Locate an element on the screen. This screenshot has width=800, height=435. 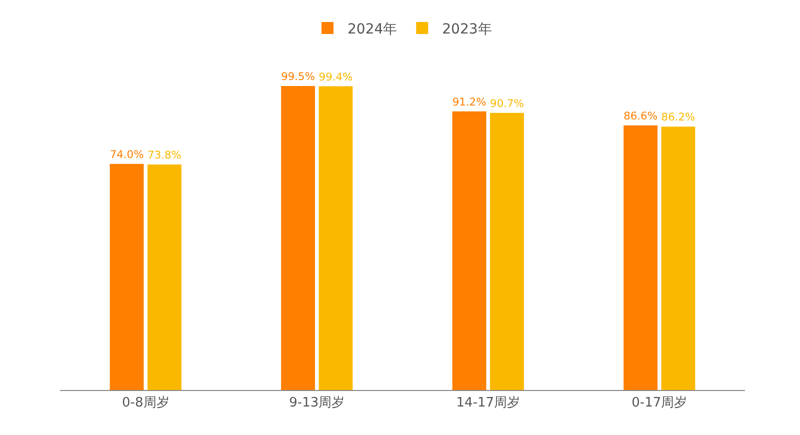
legend-label: 2023年 is located at coordinates (467, 29).